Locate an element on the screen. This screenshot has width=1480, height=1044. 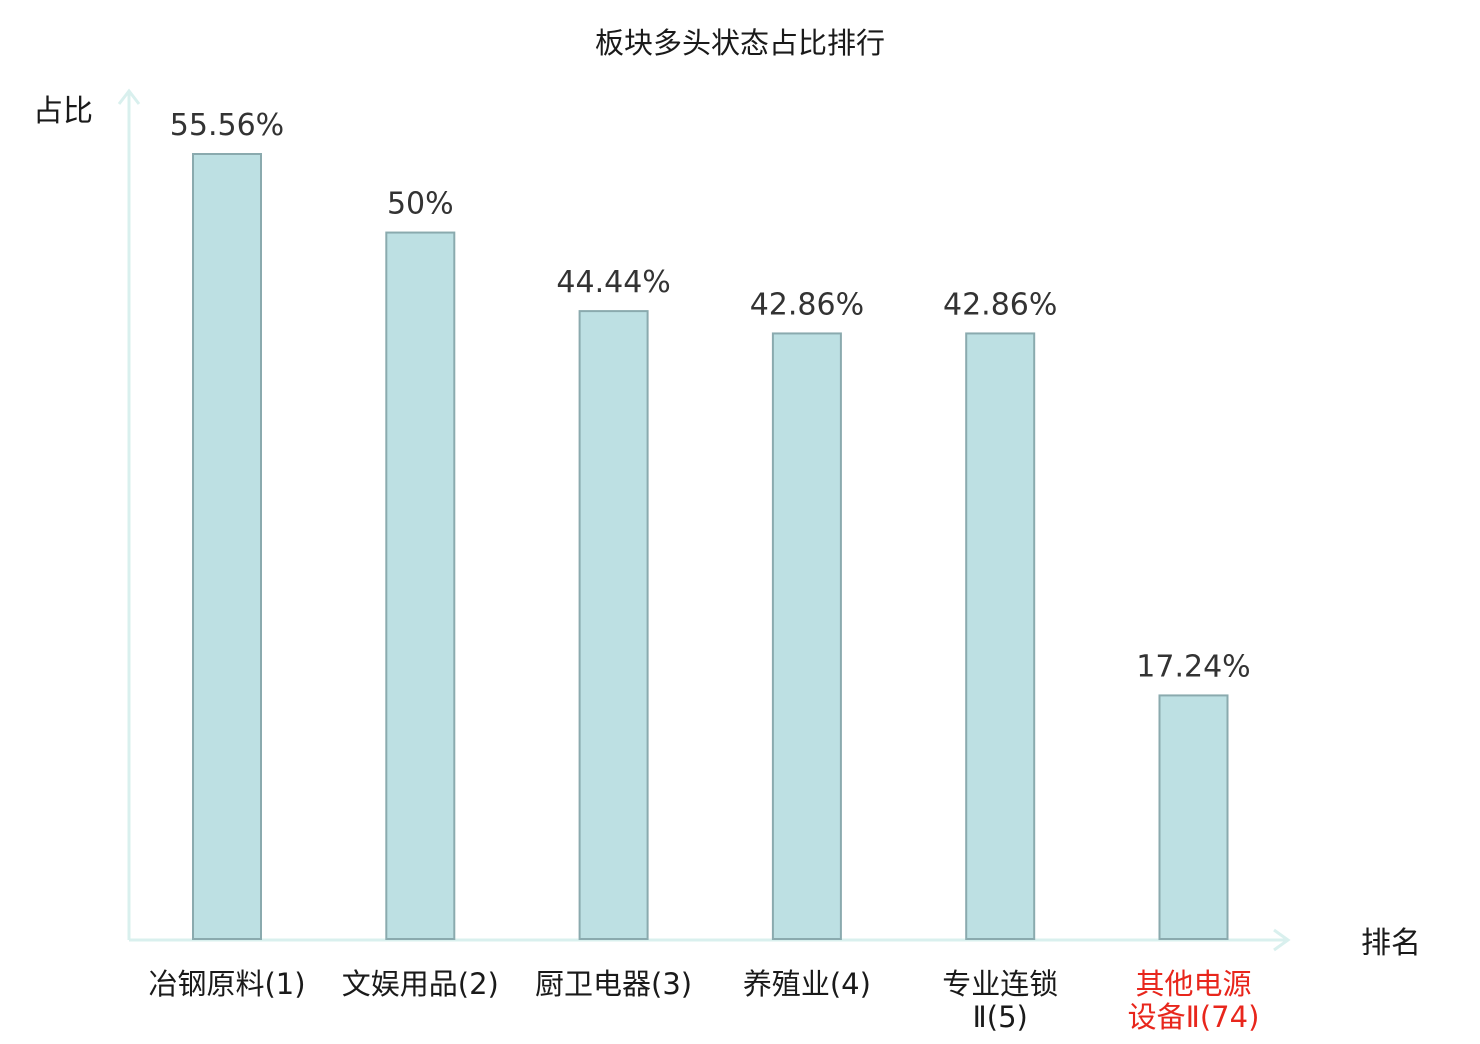
x-axis-arrow is located at coordinates (1282, 940).